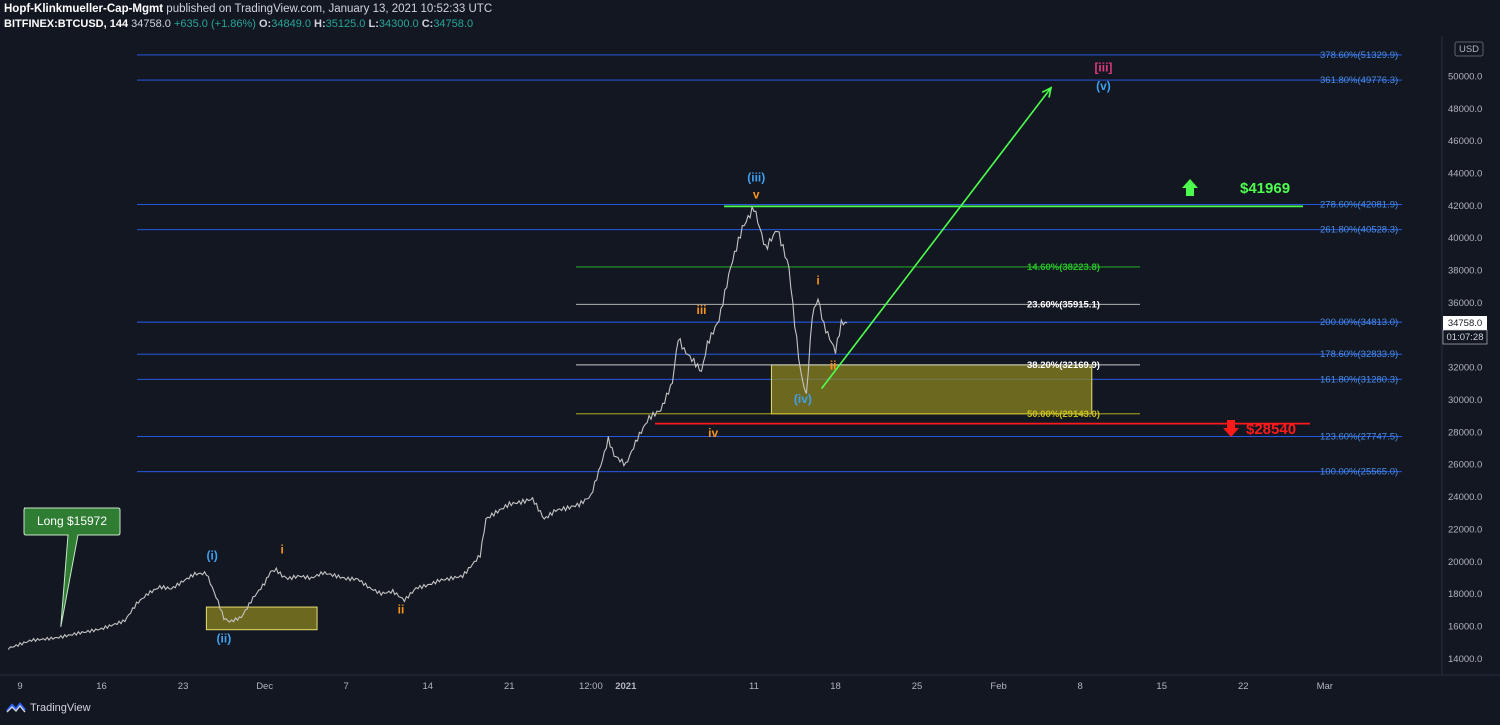  Describe the element at coordinates (66, 24) in the screenshot. I see `symbol-label: BITFINEX:BTCUSD, 144` at that location.